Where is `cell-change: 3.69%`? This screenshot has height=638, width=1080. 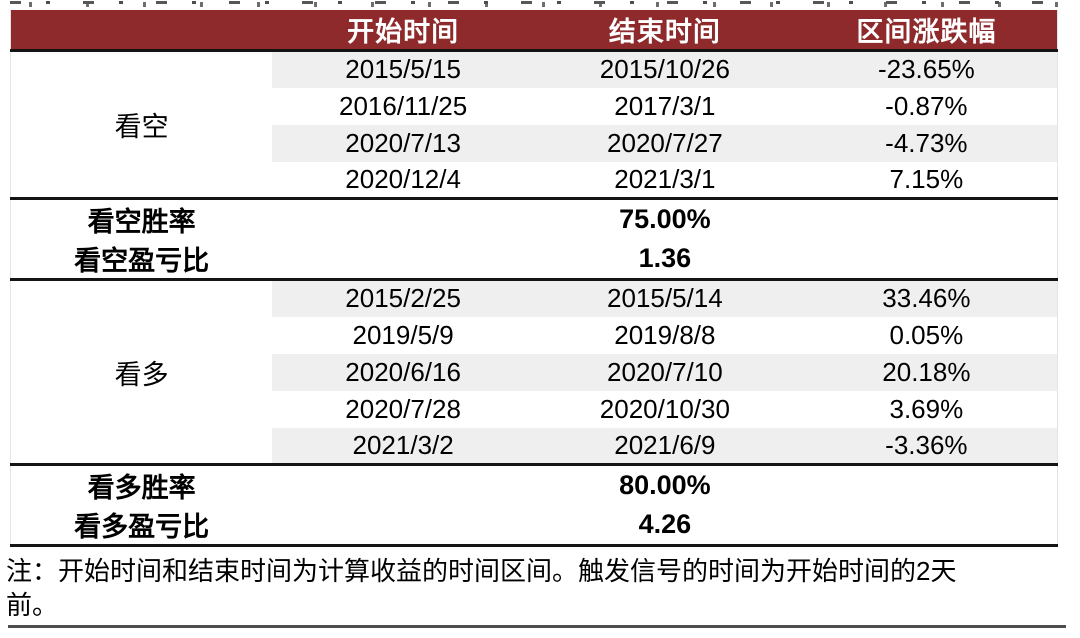 cell-change: 3.69% is located at coordinates (926, 408).